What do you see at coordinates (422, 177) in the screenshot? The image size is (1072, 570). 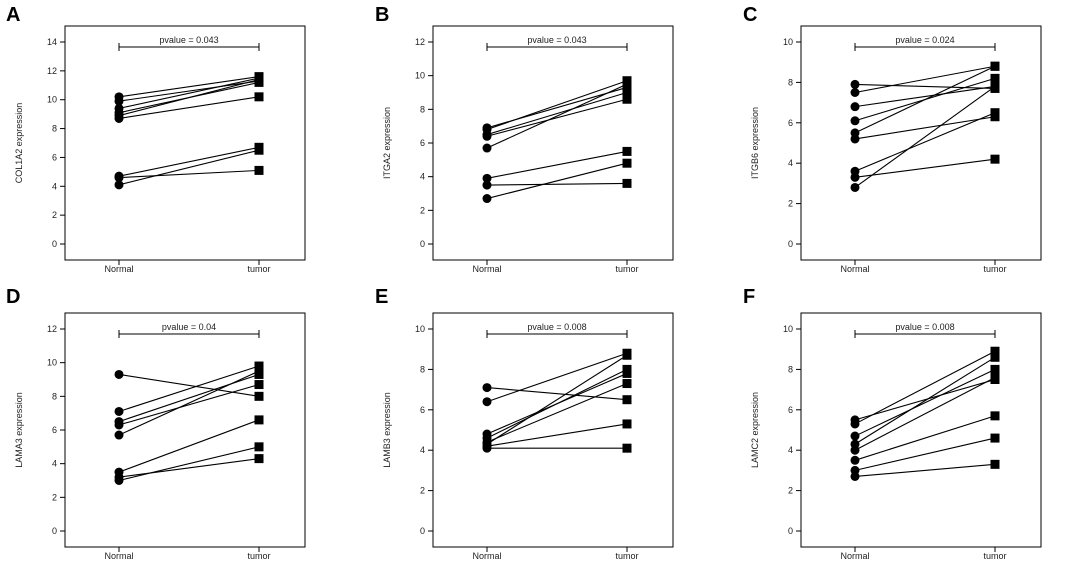 I see `y-tick-label: 4` at bounding box center [422, 177].